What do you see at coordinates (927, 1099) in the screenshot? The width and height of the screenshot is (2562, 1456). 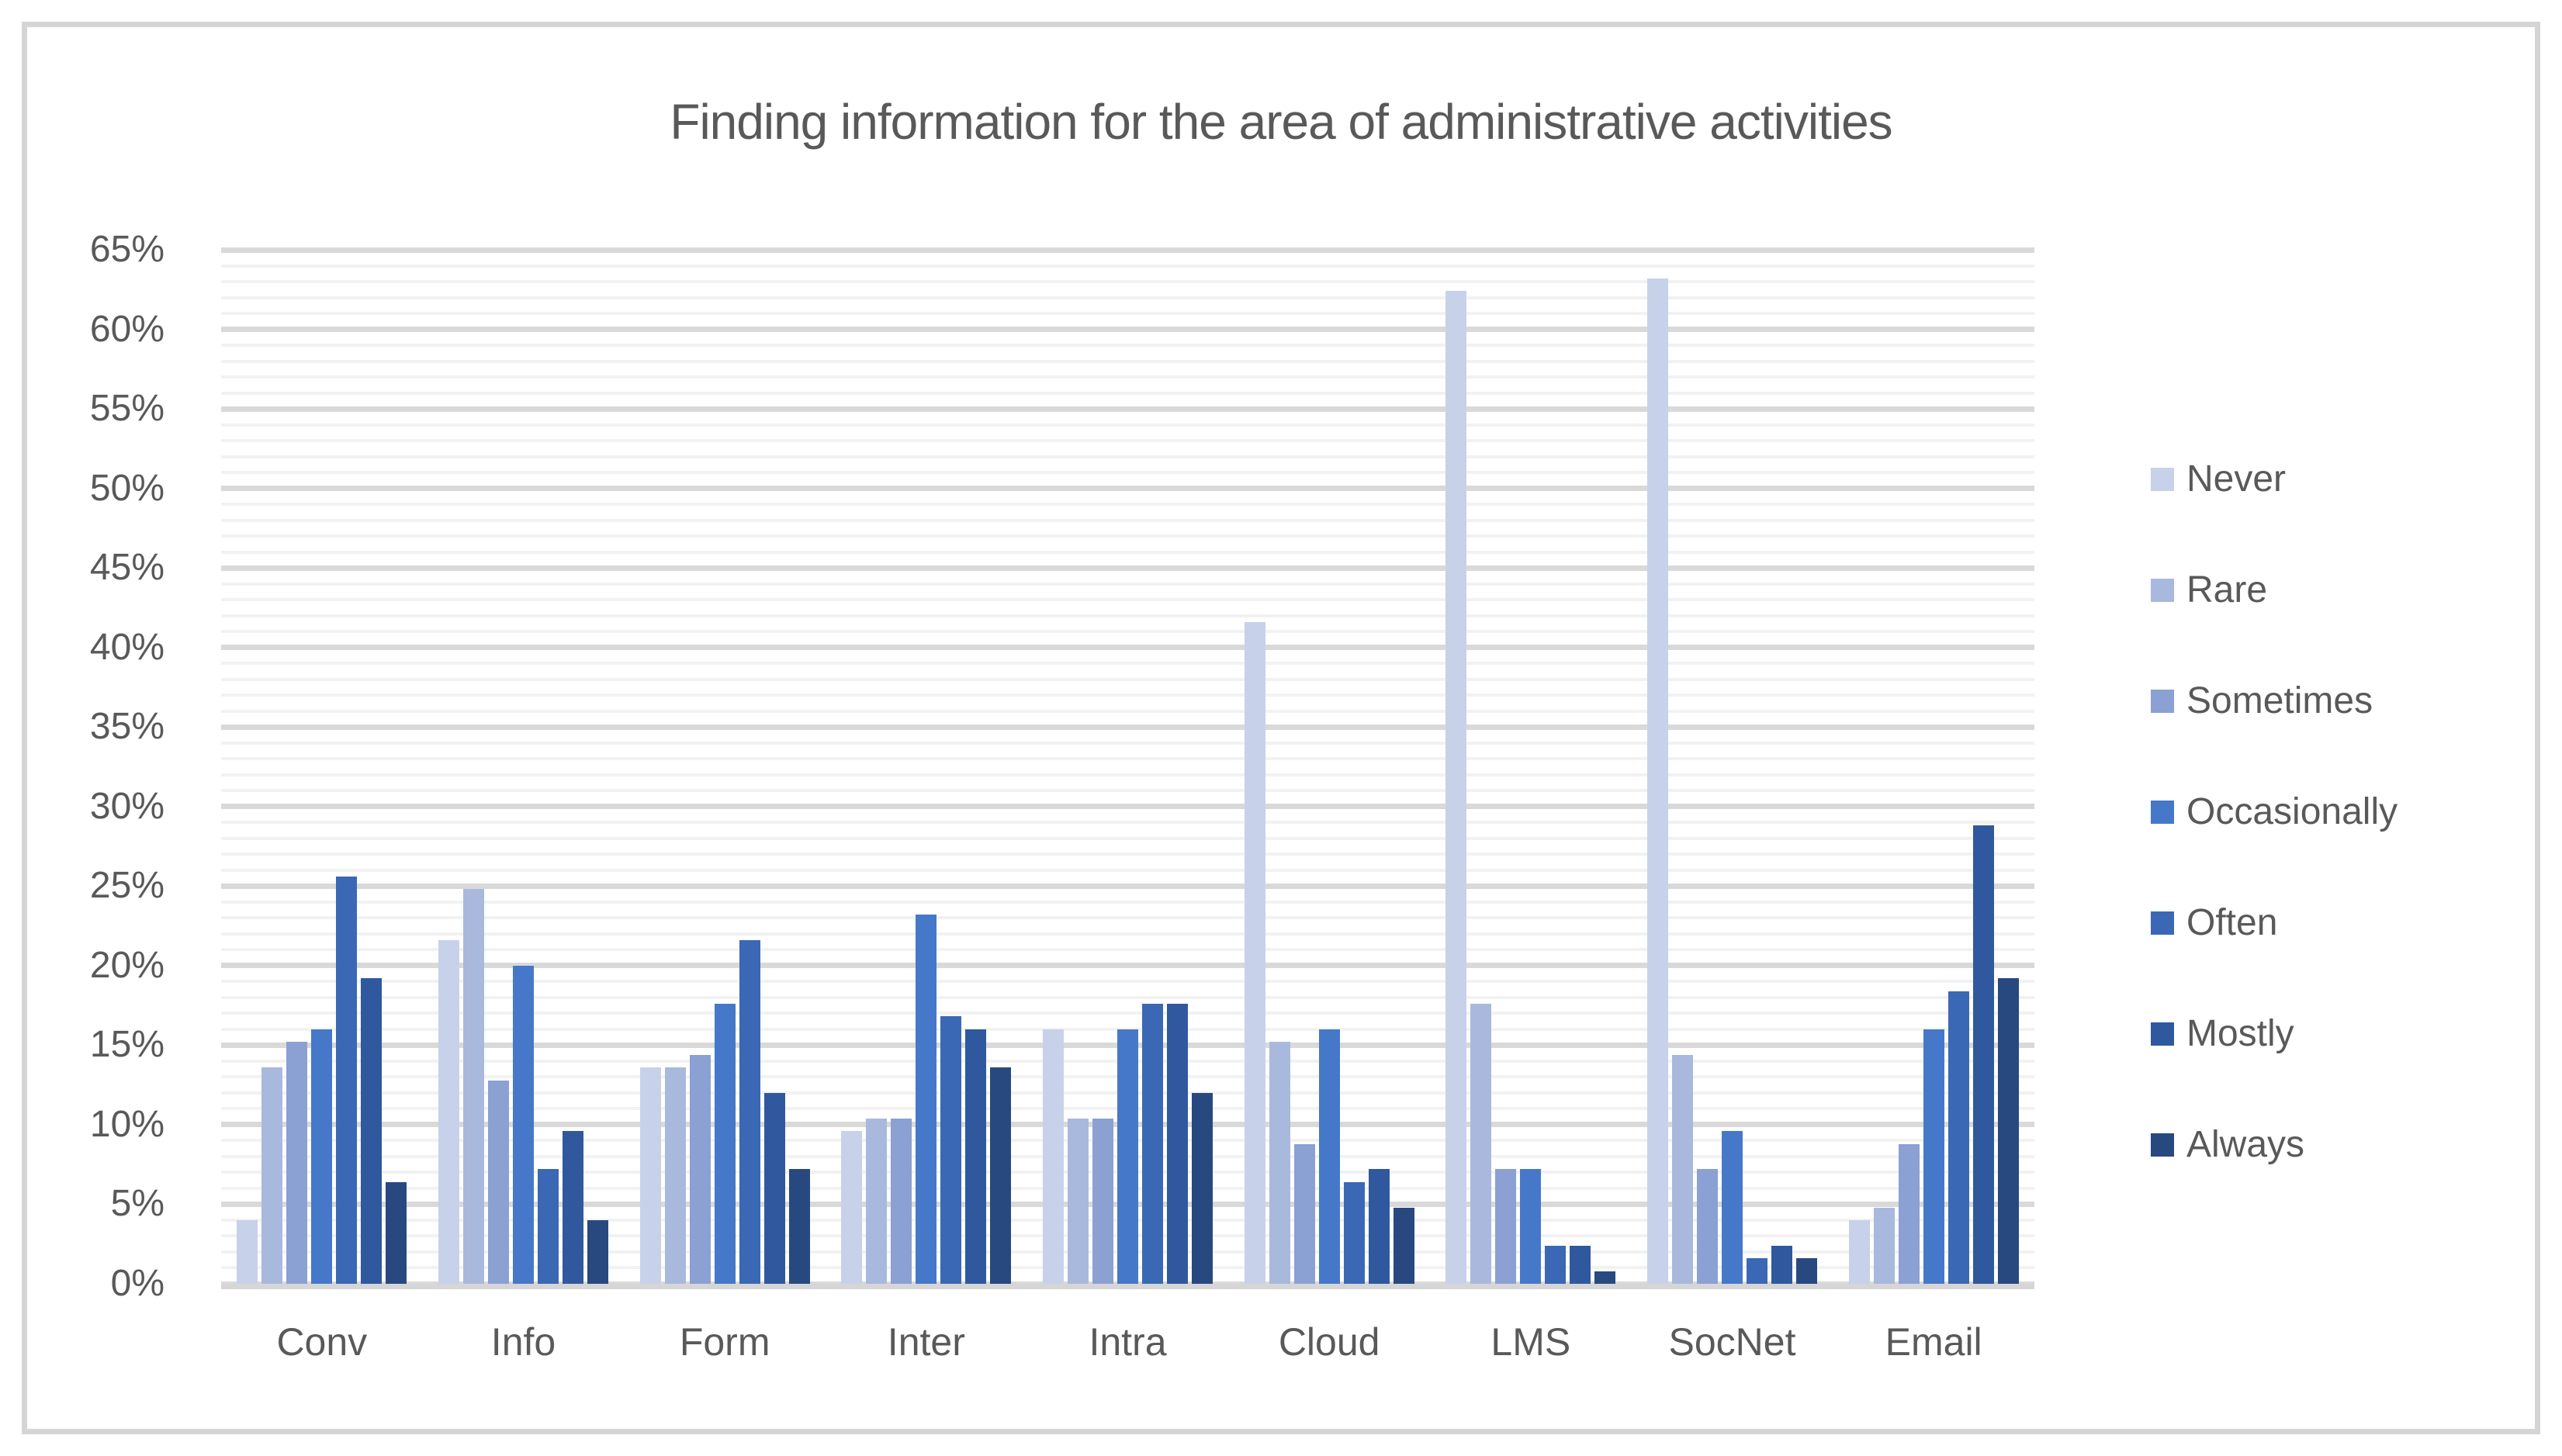 I see `bar-inter-occasionally` at bounding box center [927, 1099].